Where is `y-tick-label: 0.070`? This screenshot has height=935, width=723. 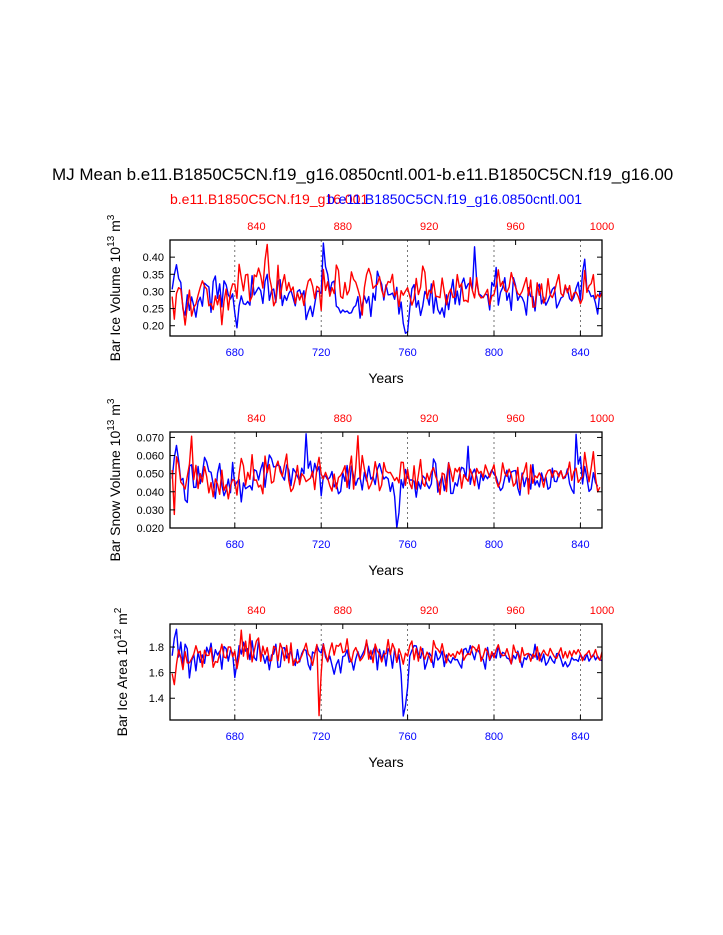
y-tick-label: 0.070 is located at coordinates (150, 438).